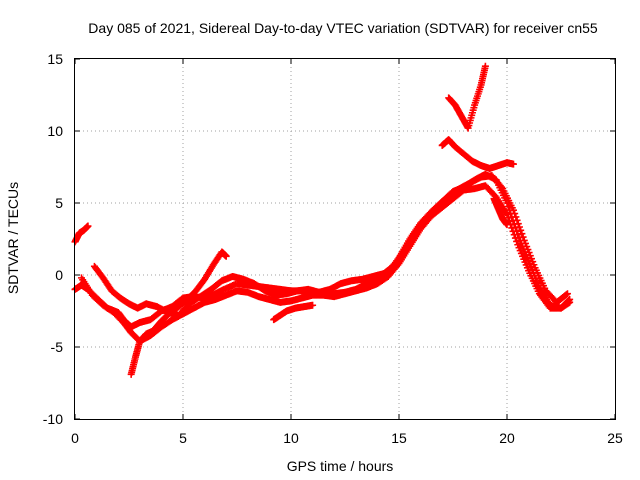  Describe the element at coordinates (13, 238) in the screenshot. I see `y-axis-label: SDTVAR / TECUs` at that location.